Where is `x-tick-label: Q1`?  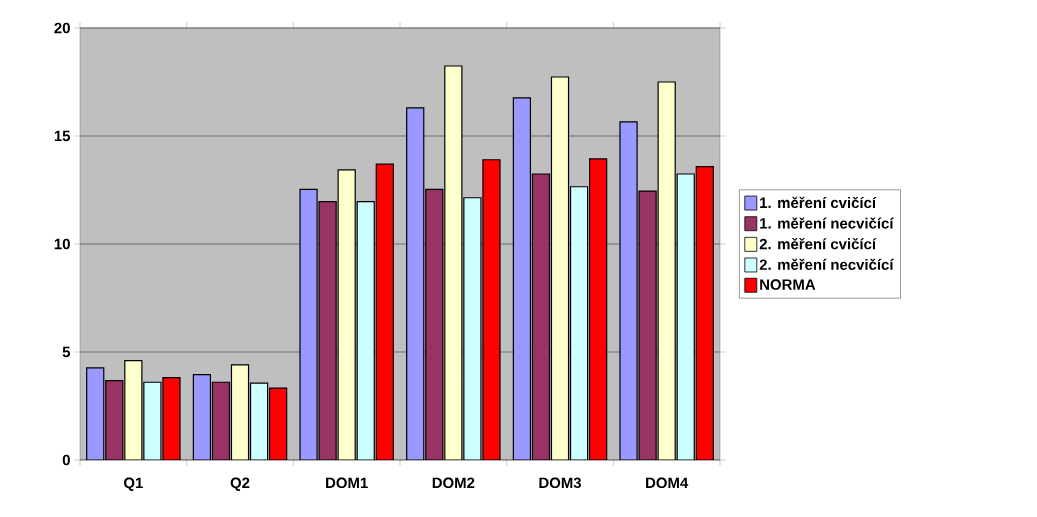
x-tick-label: Q1 is located at coordinates (133, 484).